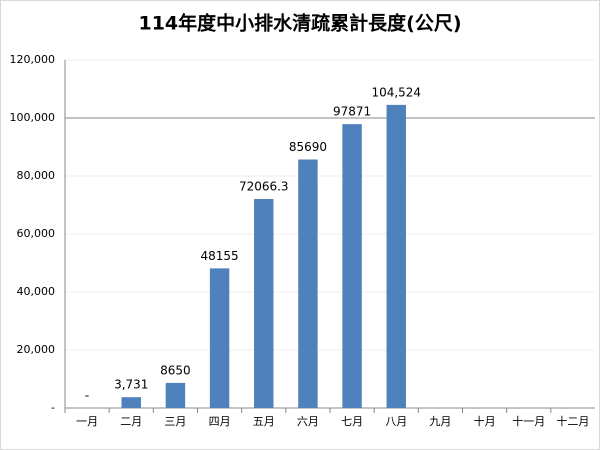  Describe the element at coordinates (396, 421) in the screenshot. I see `x-tick-label: 八月` at that location.